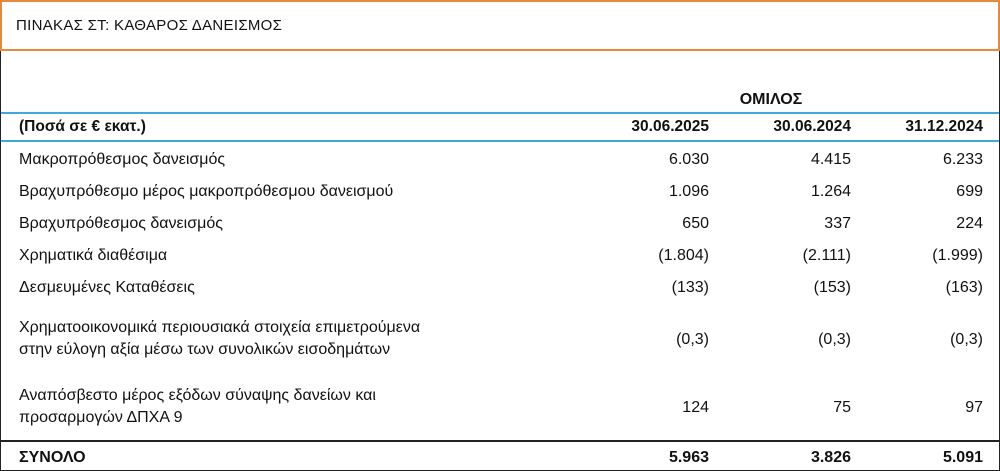 This screenshot has height=471, width=1000. Describe the element at coordinates (670, 126) in the screenshot. I see `header-col-1: 30.06.2025` at that location.